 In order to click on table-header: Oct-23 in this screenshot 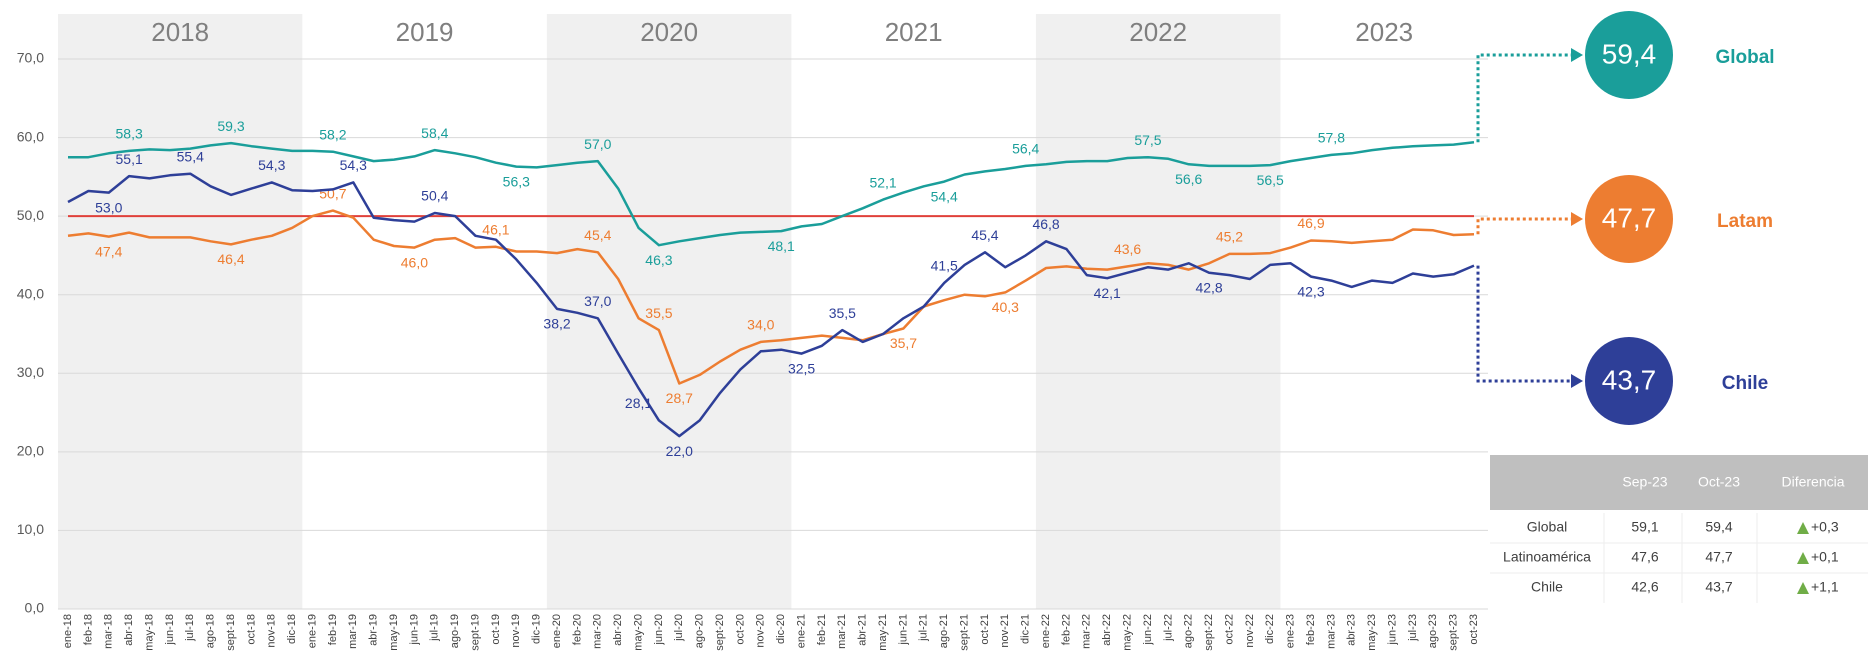, I will do `click(1719, 482)`.